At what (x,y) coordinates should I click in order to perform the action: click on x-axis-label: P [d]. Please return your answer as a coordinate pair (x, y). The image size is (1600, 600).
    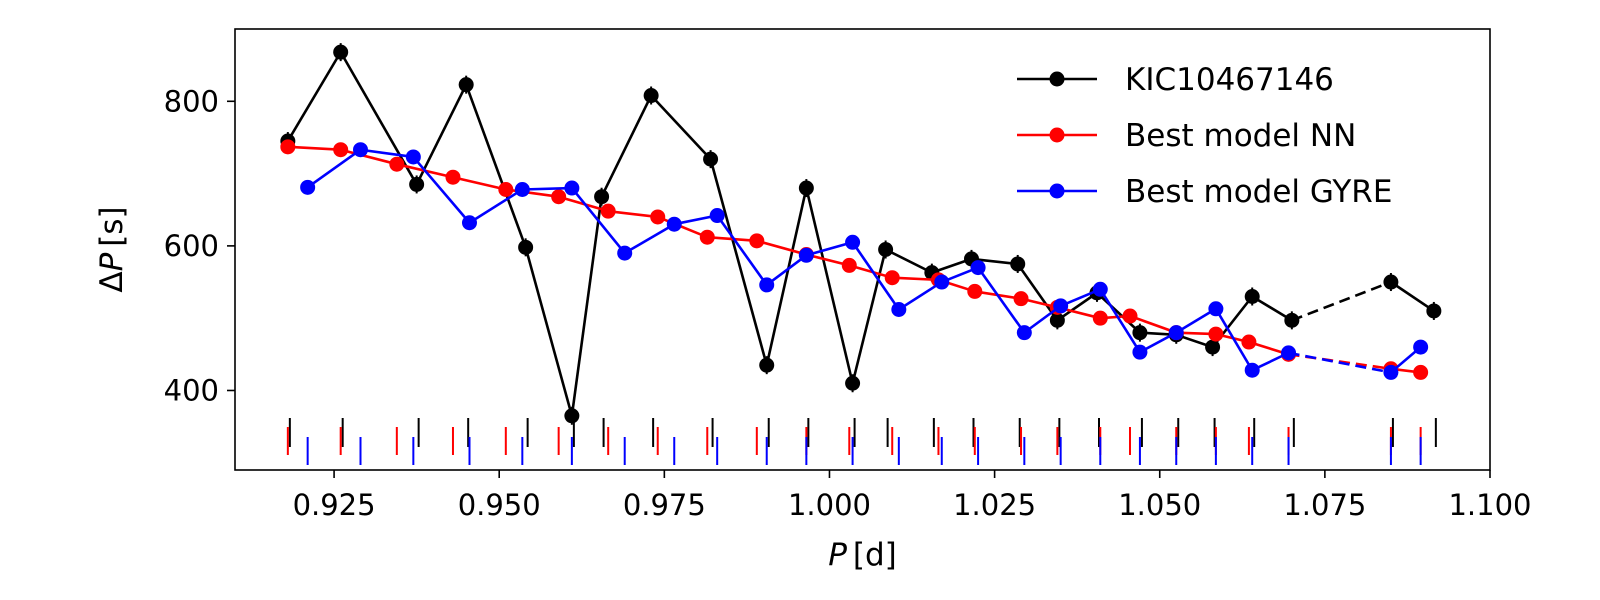
    Looking at the image, I should click on (862, 555).